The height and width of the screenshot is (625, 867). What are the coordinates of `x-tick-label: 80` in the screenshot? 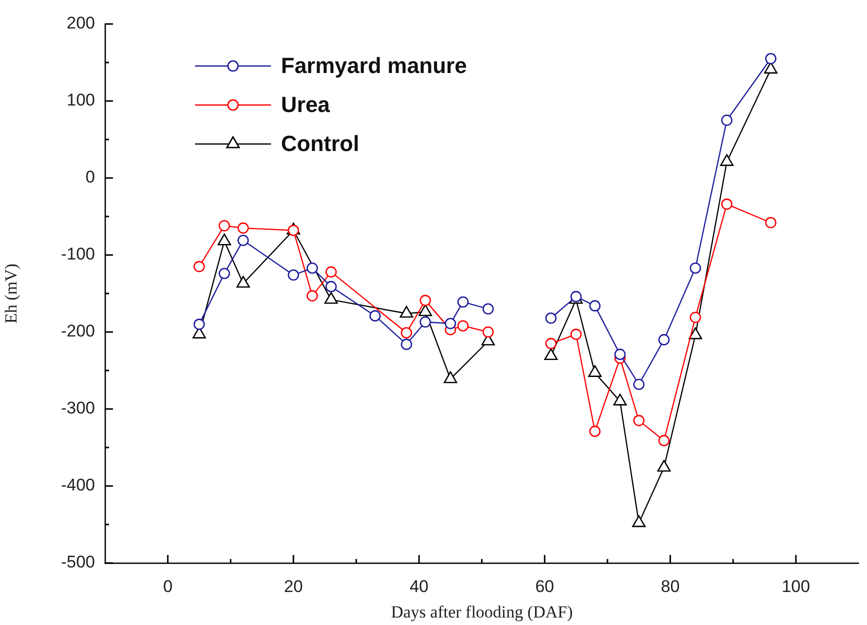 It's located at (670, 586).